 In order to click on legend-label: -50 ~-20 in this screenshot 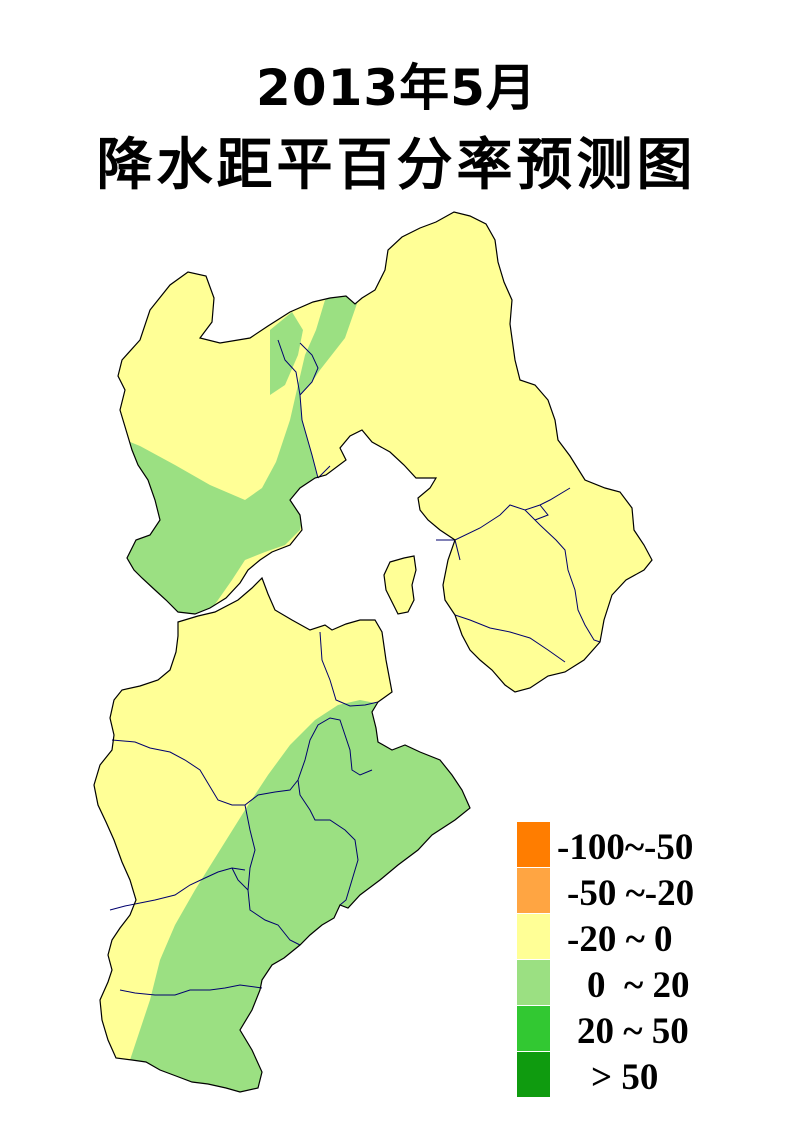, I will do `click(631, 893)`.